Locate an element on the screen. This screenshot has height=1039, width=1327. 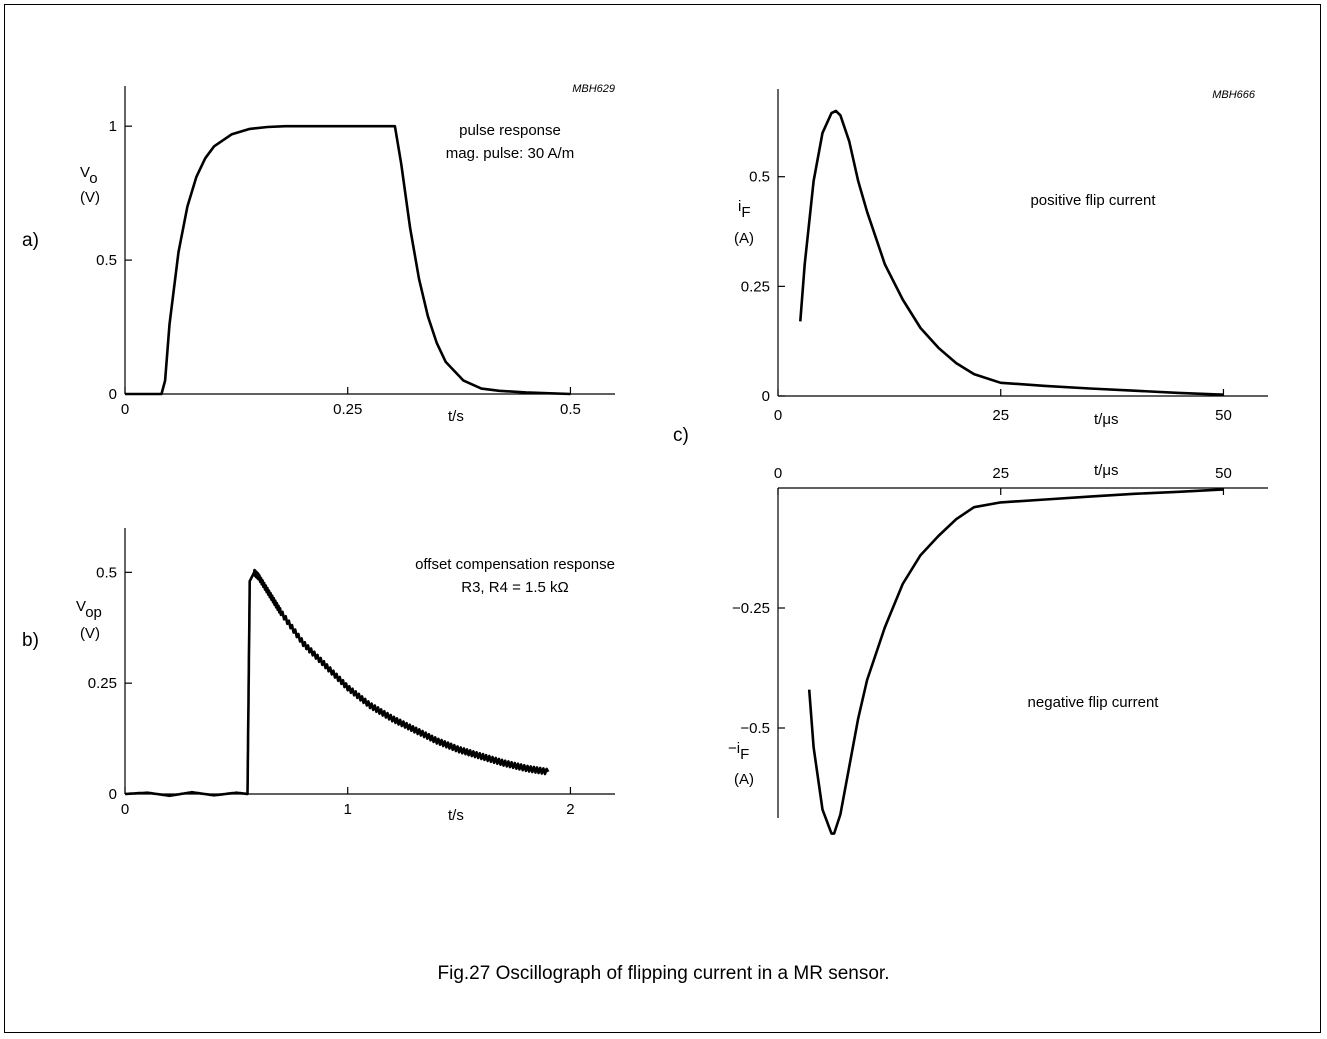
x-tick-label: 0.5 is located at coordinates (570, 409).